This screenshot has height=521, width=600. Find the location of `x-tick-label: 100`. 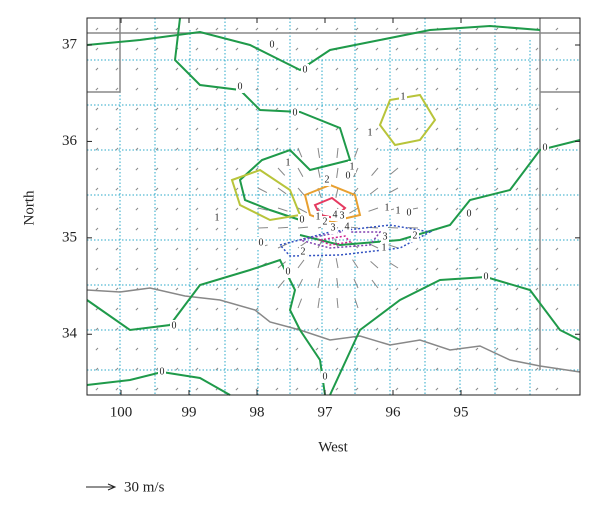

x-tick-label: 100 is located at coordinates (121, 412).